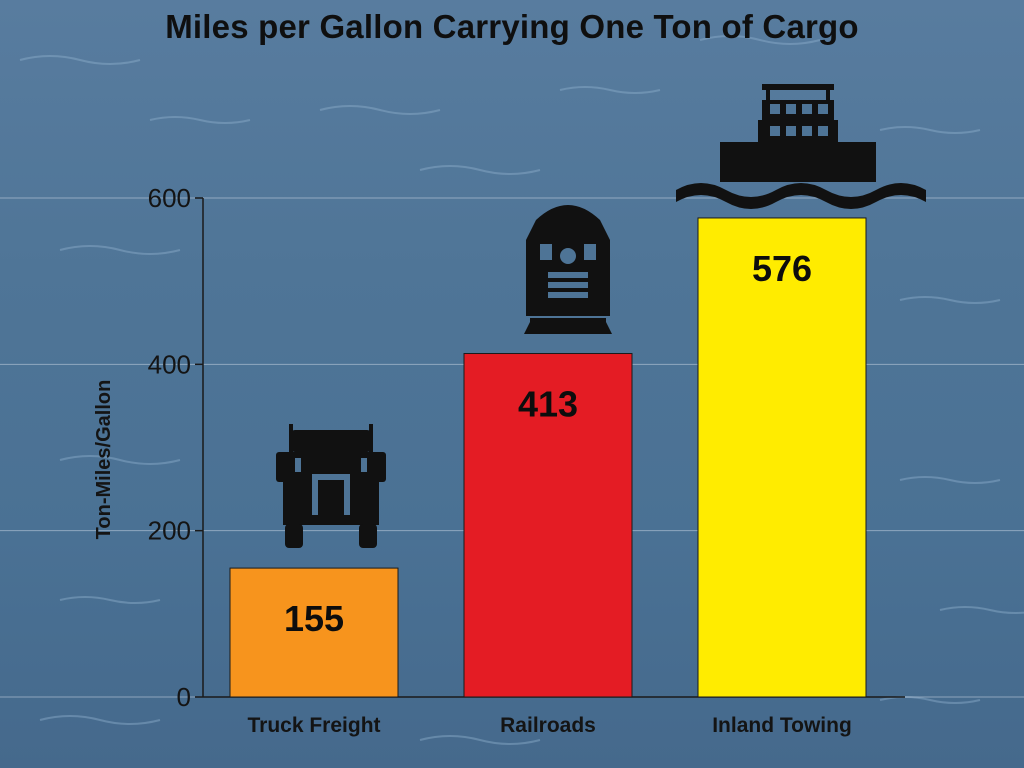  Describe the element at coordinates (184, 697) in the screenshot. I see `y-tick-label: 0` at that location.